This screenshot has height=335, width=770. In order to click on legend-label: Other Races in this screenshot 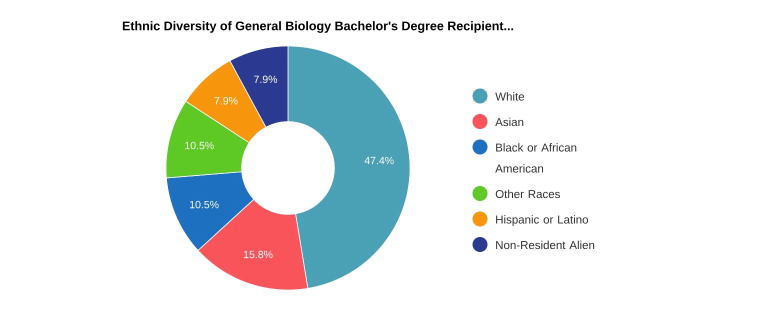, I will do `click(528, 194)`.